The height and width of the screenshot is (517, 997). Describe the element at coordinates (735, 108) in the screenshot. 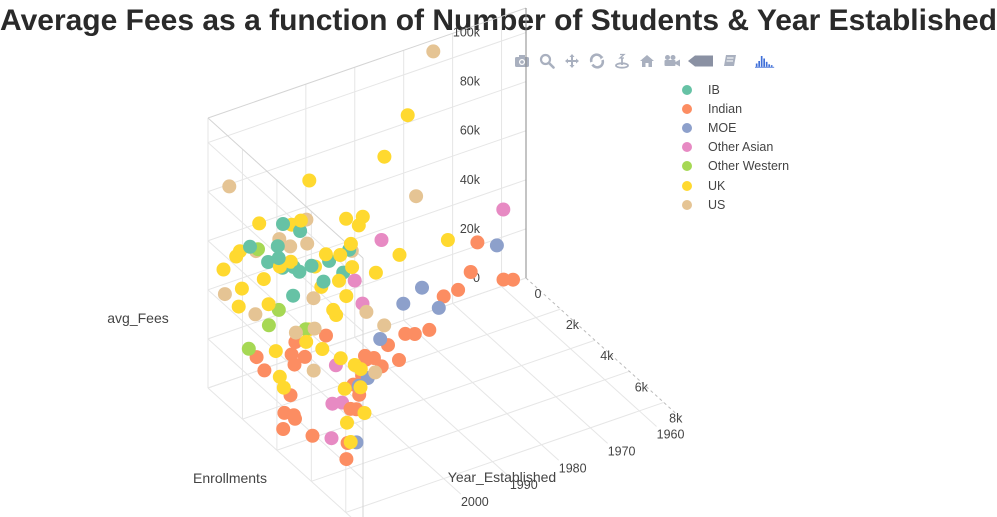

I see `legend-item-indian: Indian` at that location.